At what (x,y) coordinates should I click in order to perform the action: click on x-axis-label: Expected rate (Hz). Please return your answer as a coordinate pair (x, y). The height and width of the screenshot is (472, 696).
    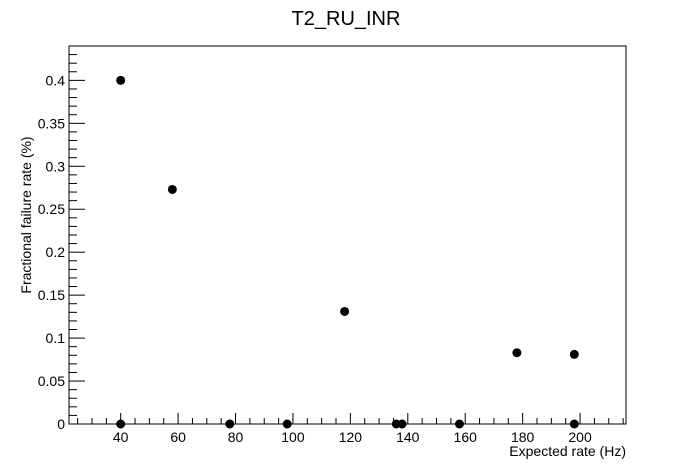
    Looking at the image, I should click on (567, 451).